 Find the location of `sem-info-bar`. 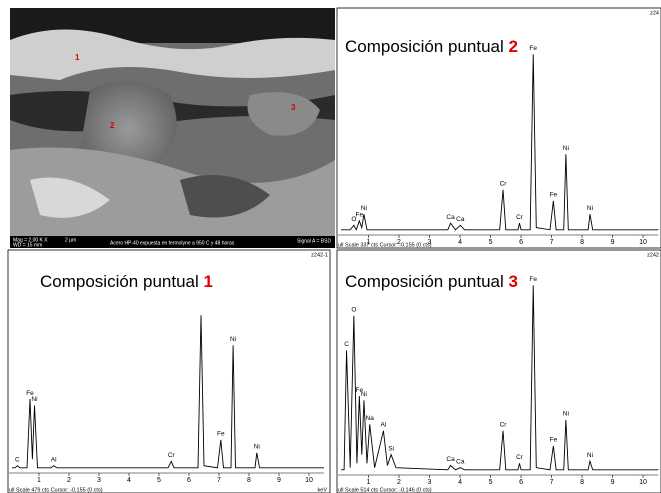

sem-info-bar is located at coordinates (172, 242).